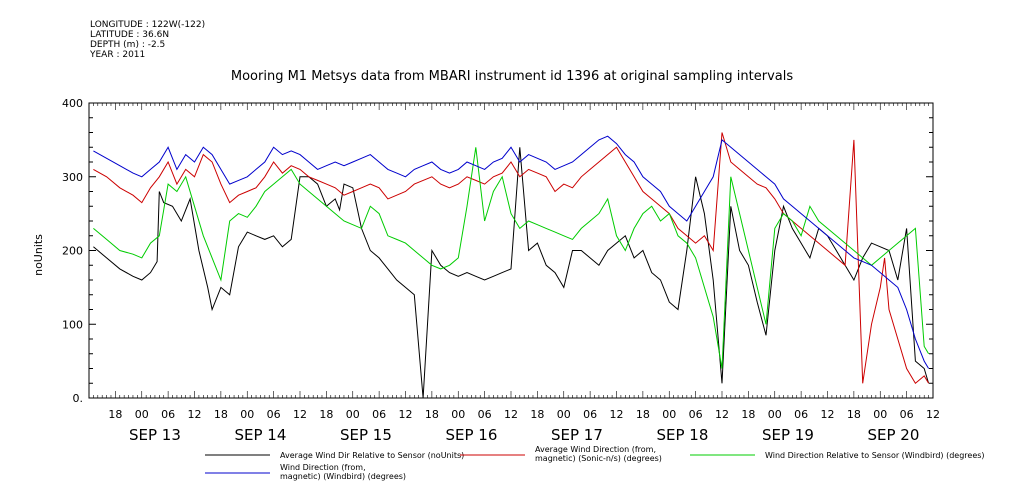 The image size is (1009, 504). I want to click on y-tick-label: 200, so click(72, 251).